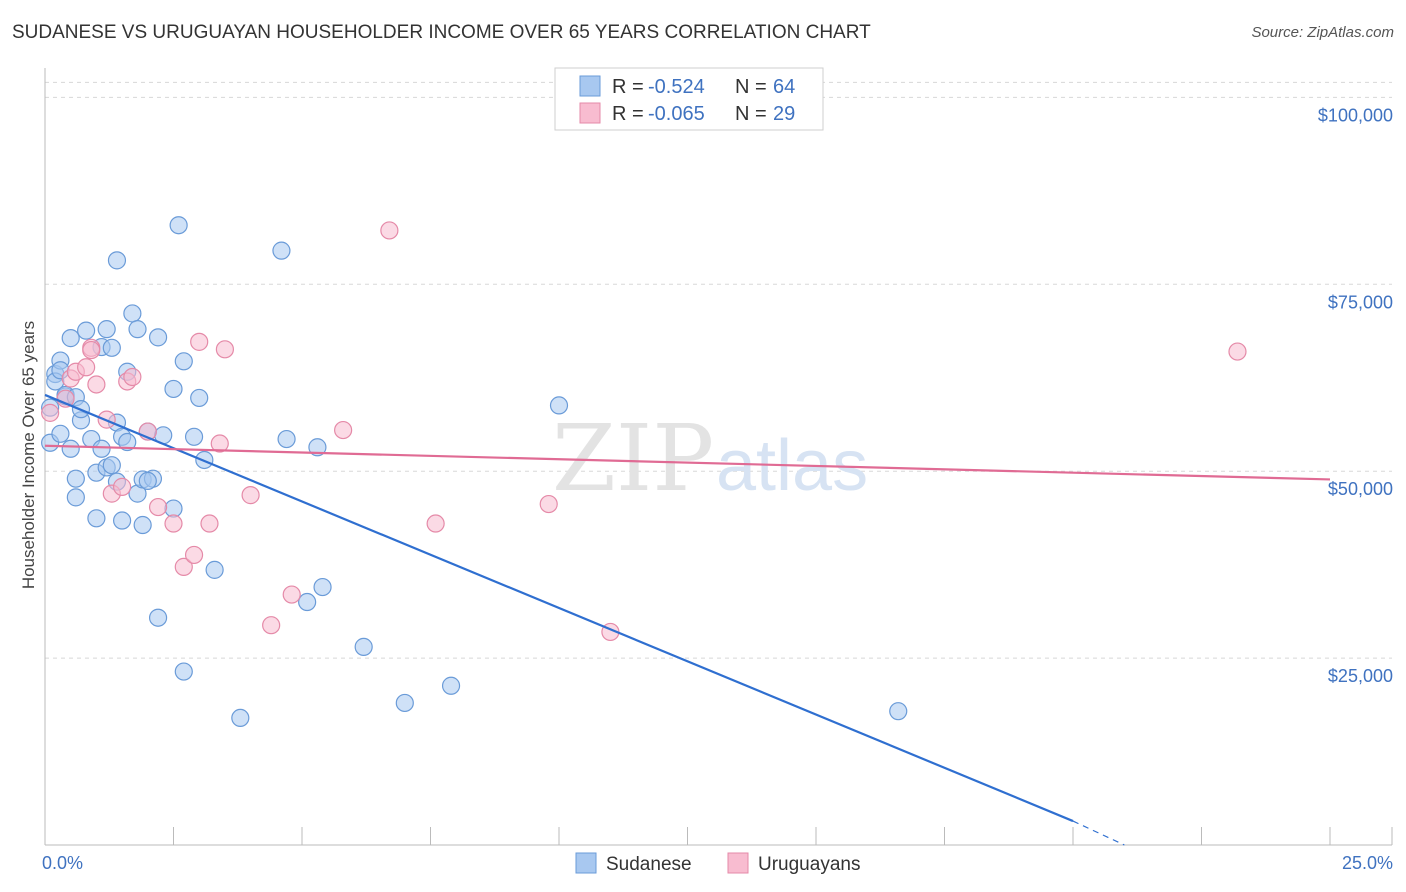 The width and height of the screenshot is (1406, 892). What do you see at coordinates (633, 458) in the screenshot?
I see `watermark-zip: ZIP` at bounding box center [633, 458].